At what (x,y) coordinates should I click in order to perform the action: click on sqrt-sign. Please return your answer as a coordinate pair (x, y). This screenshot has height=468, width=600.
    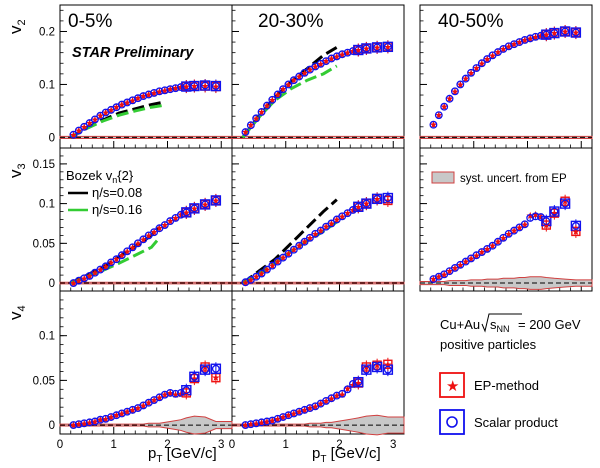
    Looking at the image, I should click on (501, 323).